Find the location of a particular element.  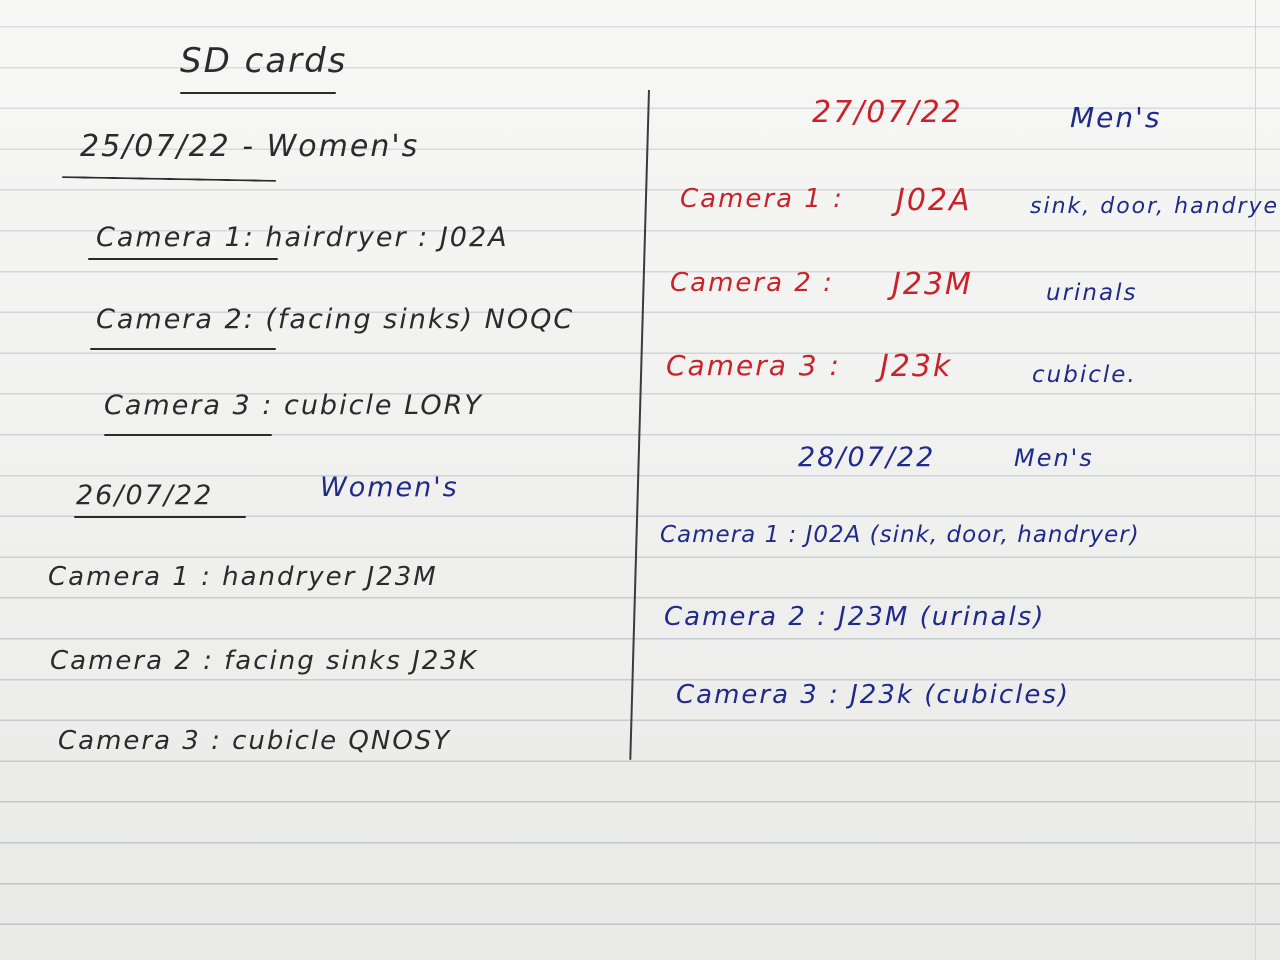

day4-camera3: Camera 3 : J23k (cubicles) is located at coordinates (873, 695).